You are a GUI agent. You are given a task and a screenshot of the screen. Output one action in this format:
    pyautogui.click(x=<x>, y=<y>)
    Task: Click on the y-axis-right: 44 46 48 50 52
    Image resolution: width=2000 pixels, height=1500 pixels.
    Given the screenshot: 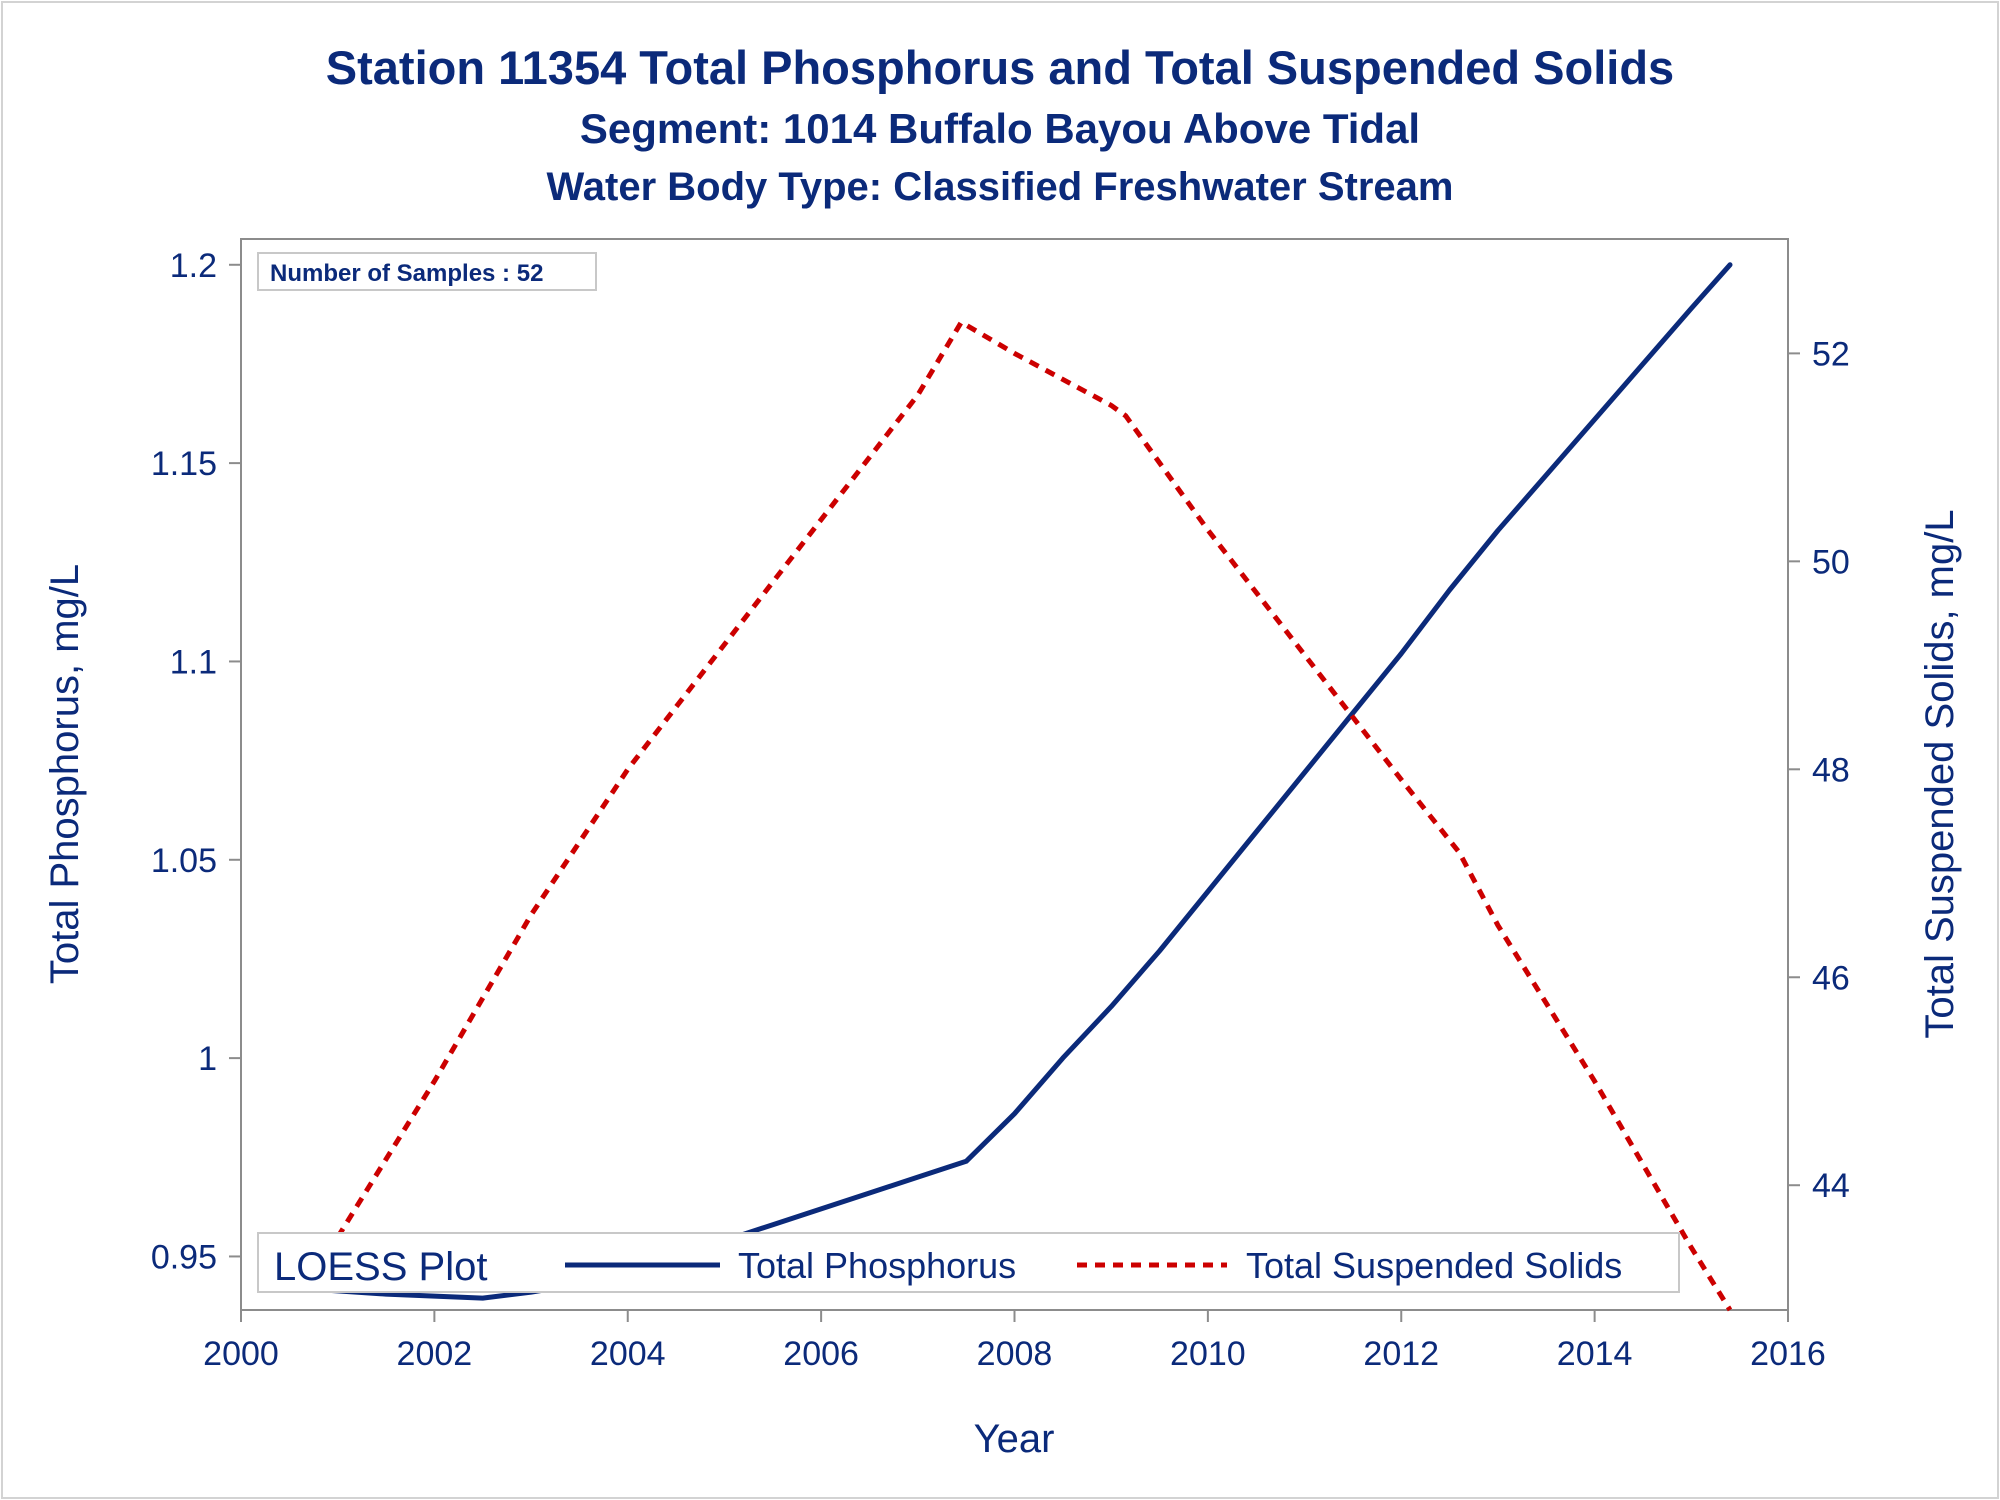 What is the action you would take?
    pyautogui.click(x=1819, y=770)
    